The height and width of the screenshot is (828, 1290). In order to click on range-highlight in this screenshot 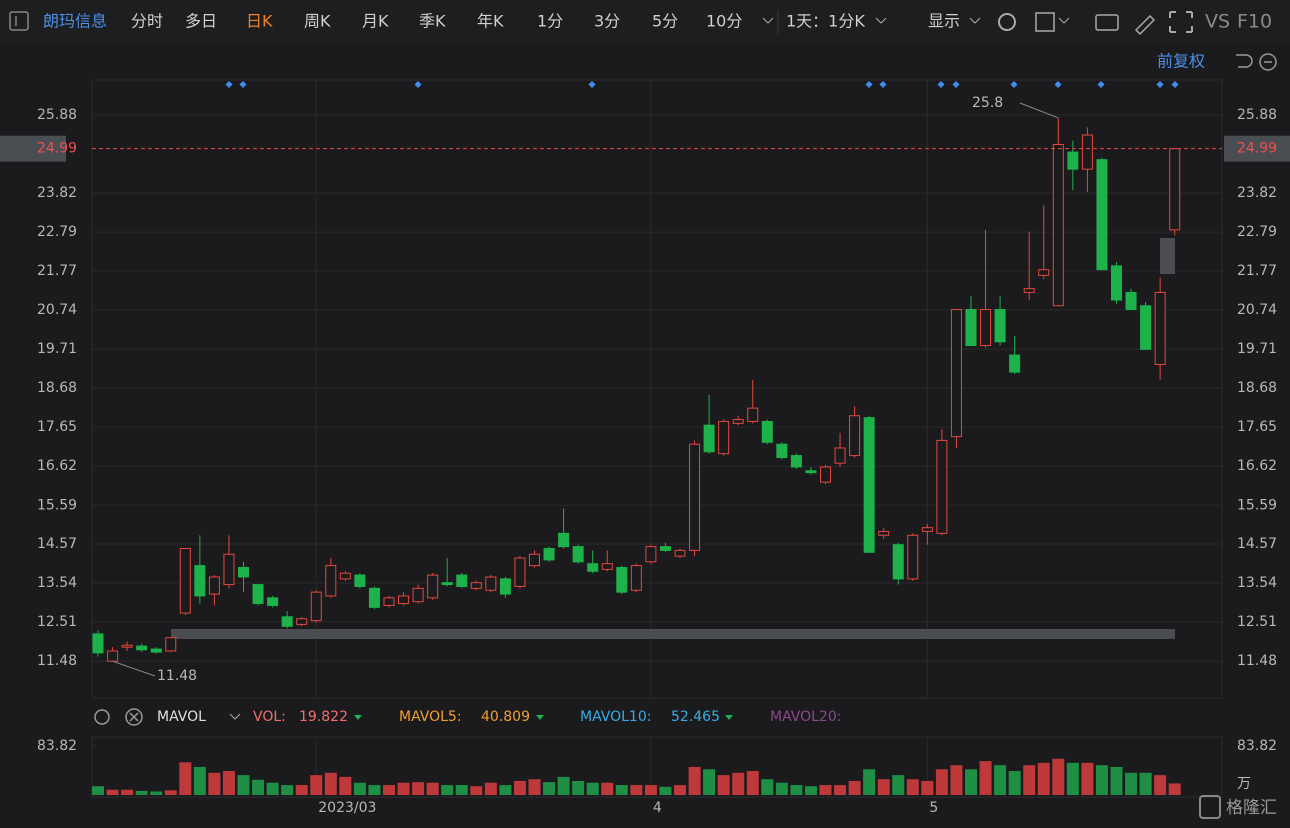, I will do `click(673, 634)`.